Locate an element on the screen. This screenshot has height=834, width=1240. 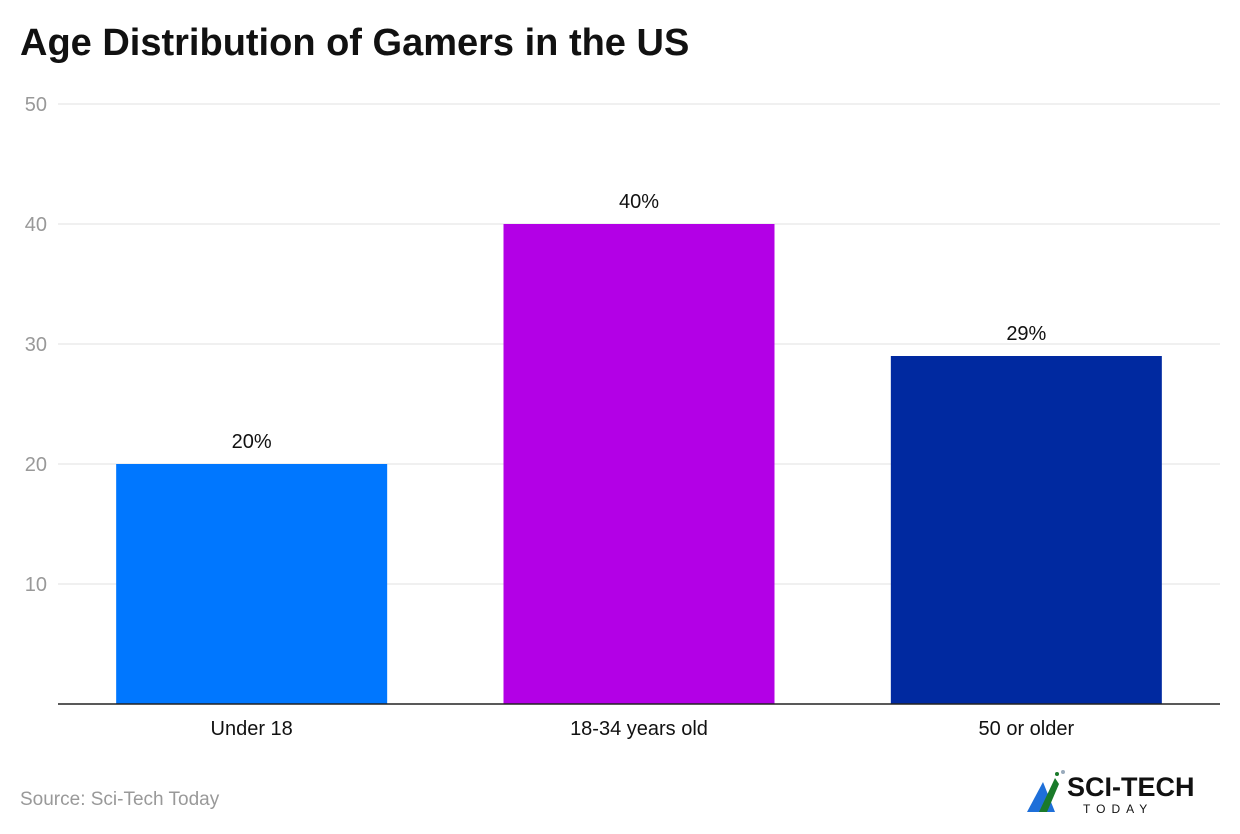
y-tick-label: 30 is located at coordinates (36, 345).